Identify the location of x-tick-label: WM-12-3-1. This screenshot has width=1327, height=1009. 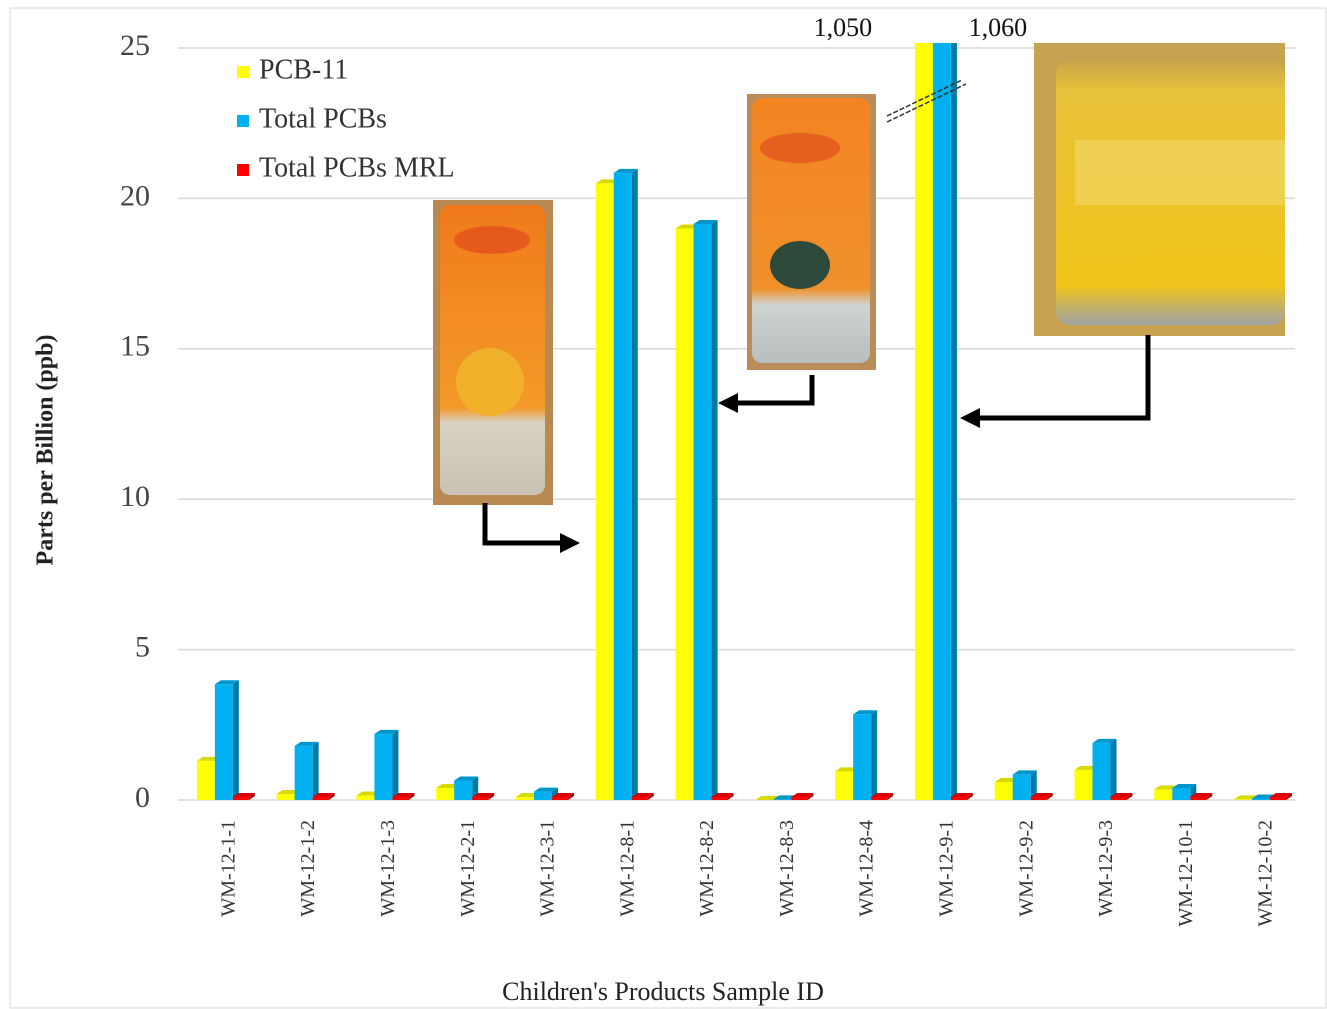
(548, 868).